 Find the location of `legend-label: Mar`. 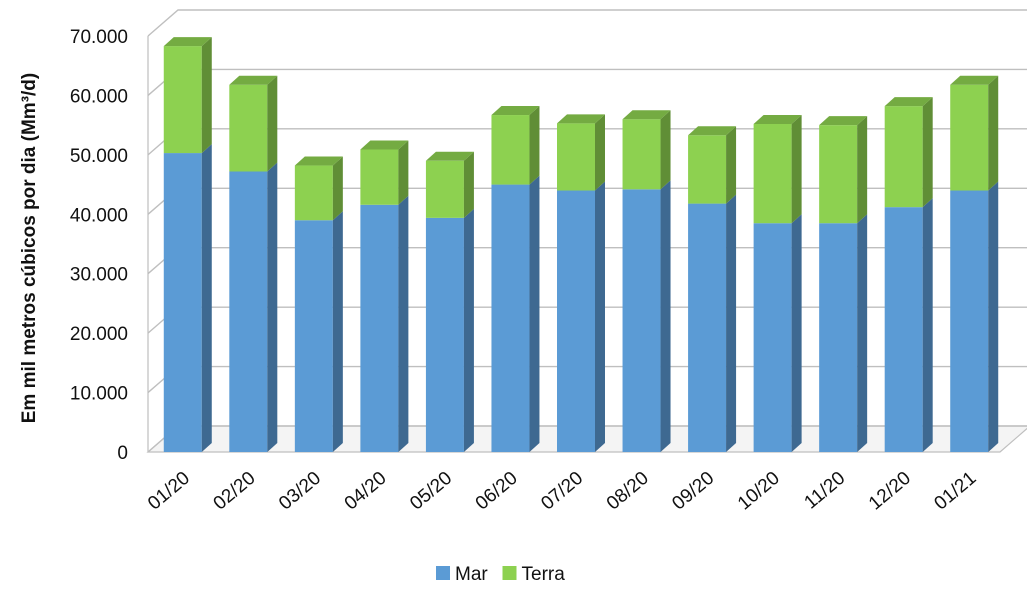

legend-label: Mar is located at coordinates (471, 574).